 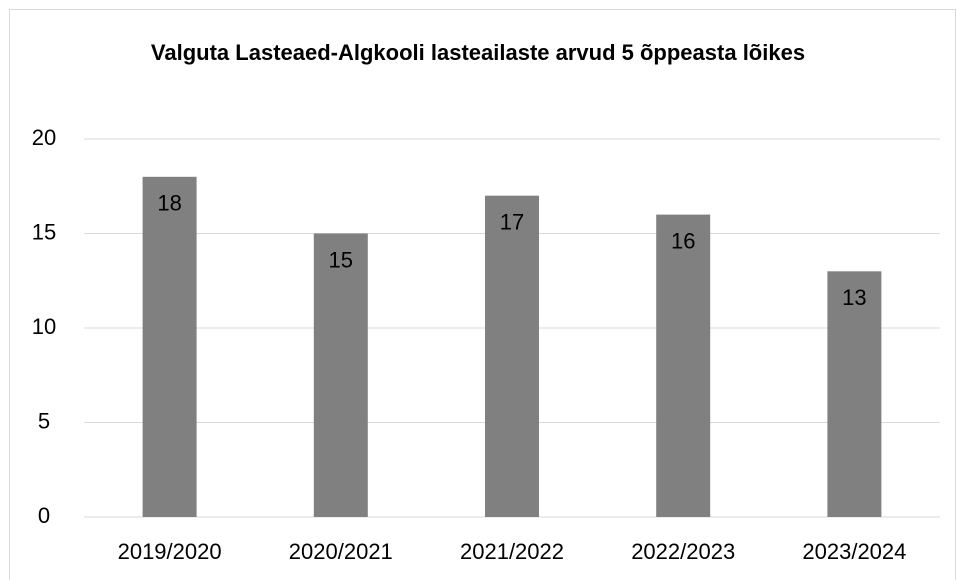 What do you see at coordinates (169, 203) in the screenshot?
I see `data-label: 18` at bounding box center [169, 203].